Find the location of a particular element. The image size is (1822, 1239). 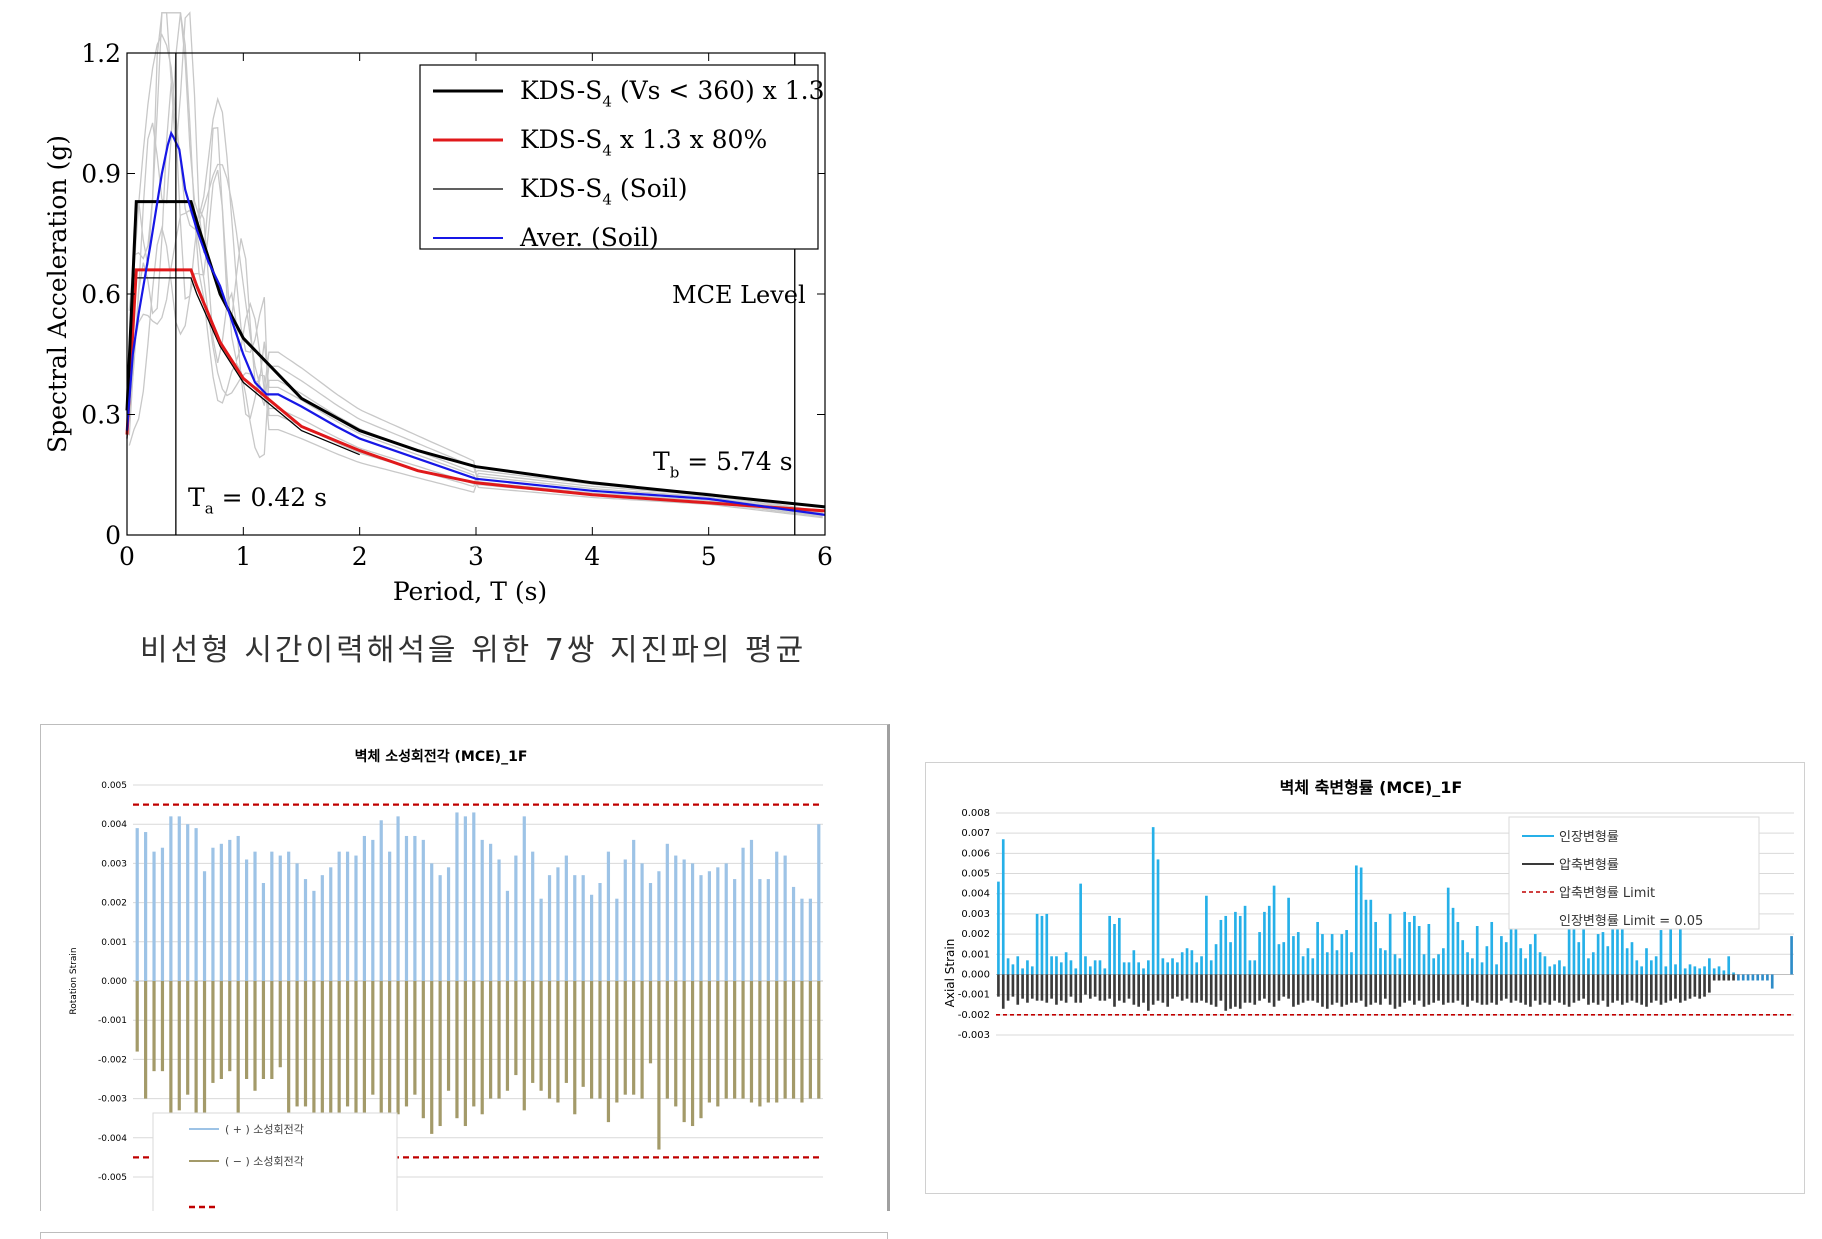

rotation-ytick-label: 0.000 is located at coordinates (114, 982).